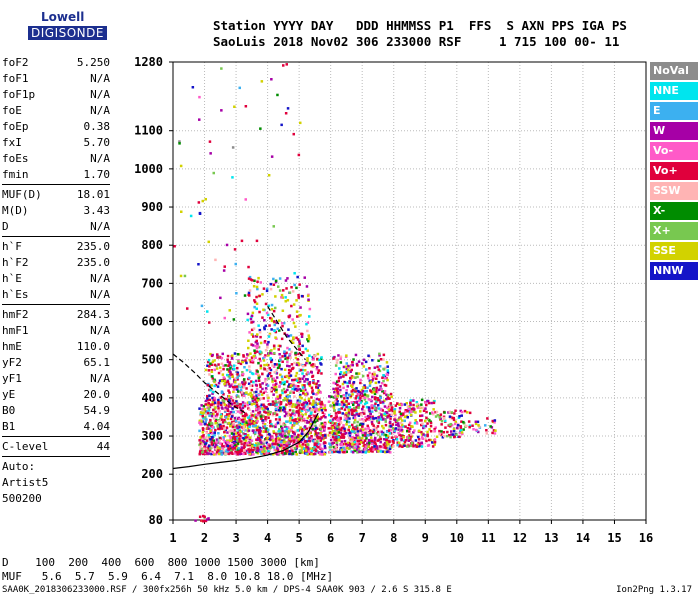 This screenshot has height=600, width=700. I want to click on y-tick-label: 80, so click(156, 520).